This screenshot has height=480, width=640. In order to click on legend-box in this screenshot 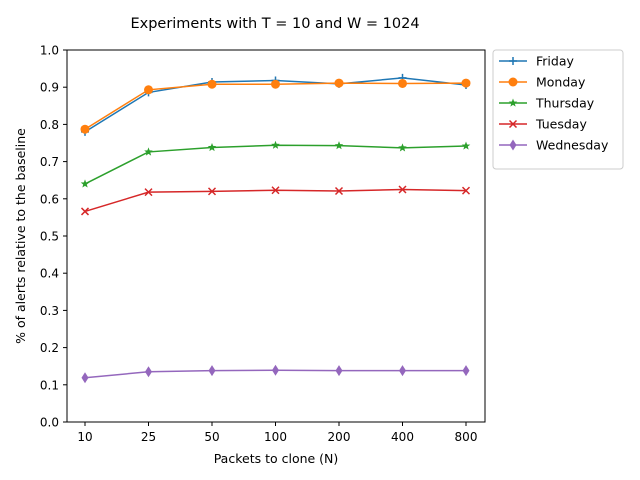, I will do `click(558, 109)`.